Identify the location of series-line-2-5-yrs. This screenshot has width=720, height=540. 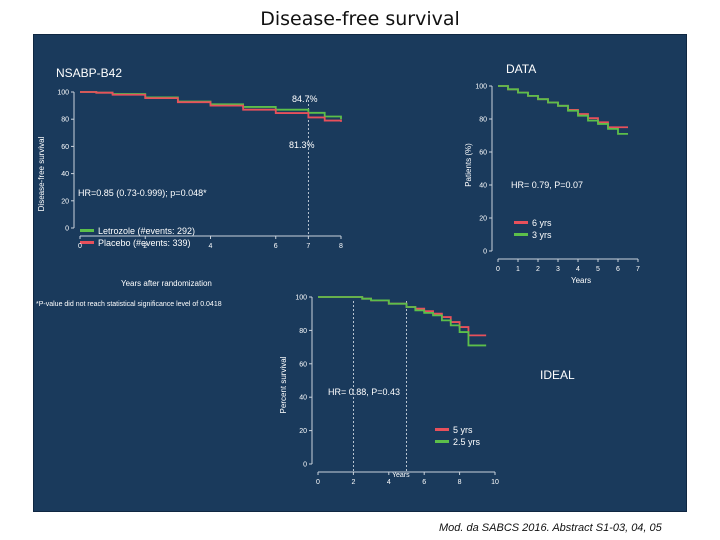
(402, 321).